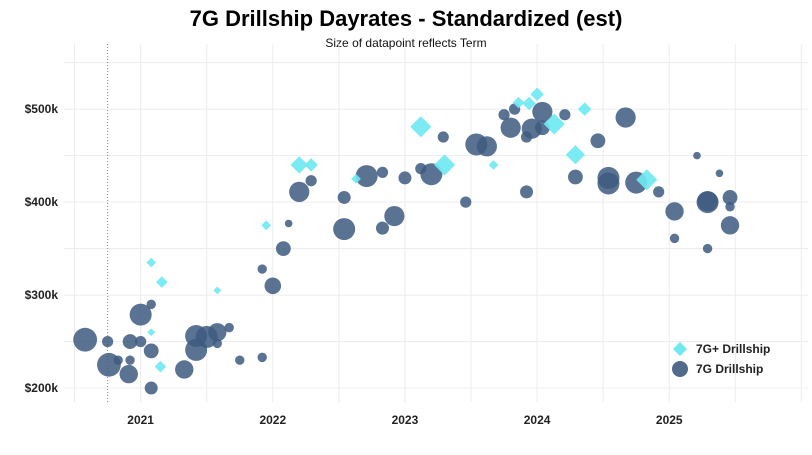  What do you see at coordinates (140, 420) in the screenshot?
I see `x-tick-label: 2021` at bounding box center [140, 420].